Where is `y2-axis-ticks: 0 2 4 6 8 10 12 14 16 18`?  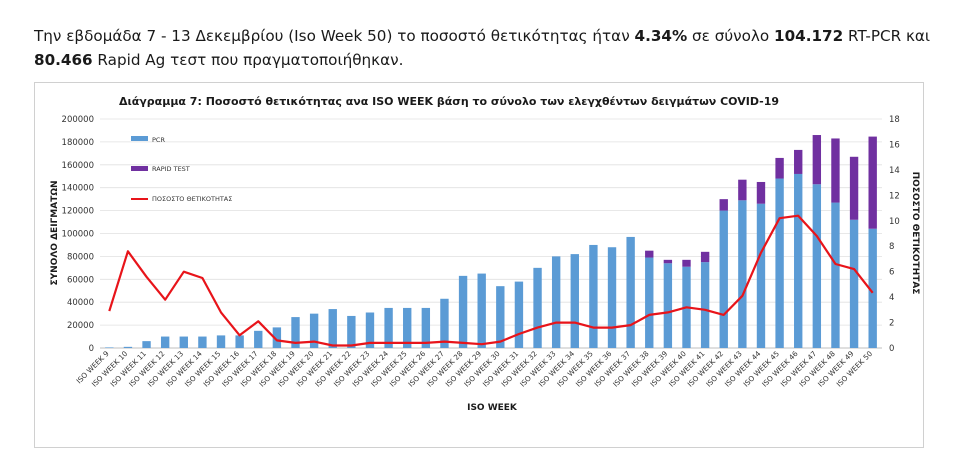 y2-axis-ticks: 0 2 4 6 8 10 12 14 16 18 is located at coordinates (894, 234).